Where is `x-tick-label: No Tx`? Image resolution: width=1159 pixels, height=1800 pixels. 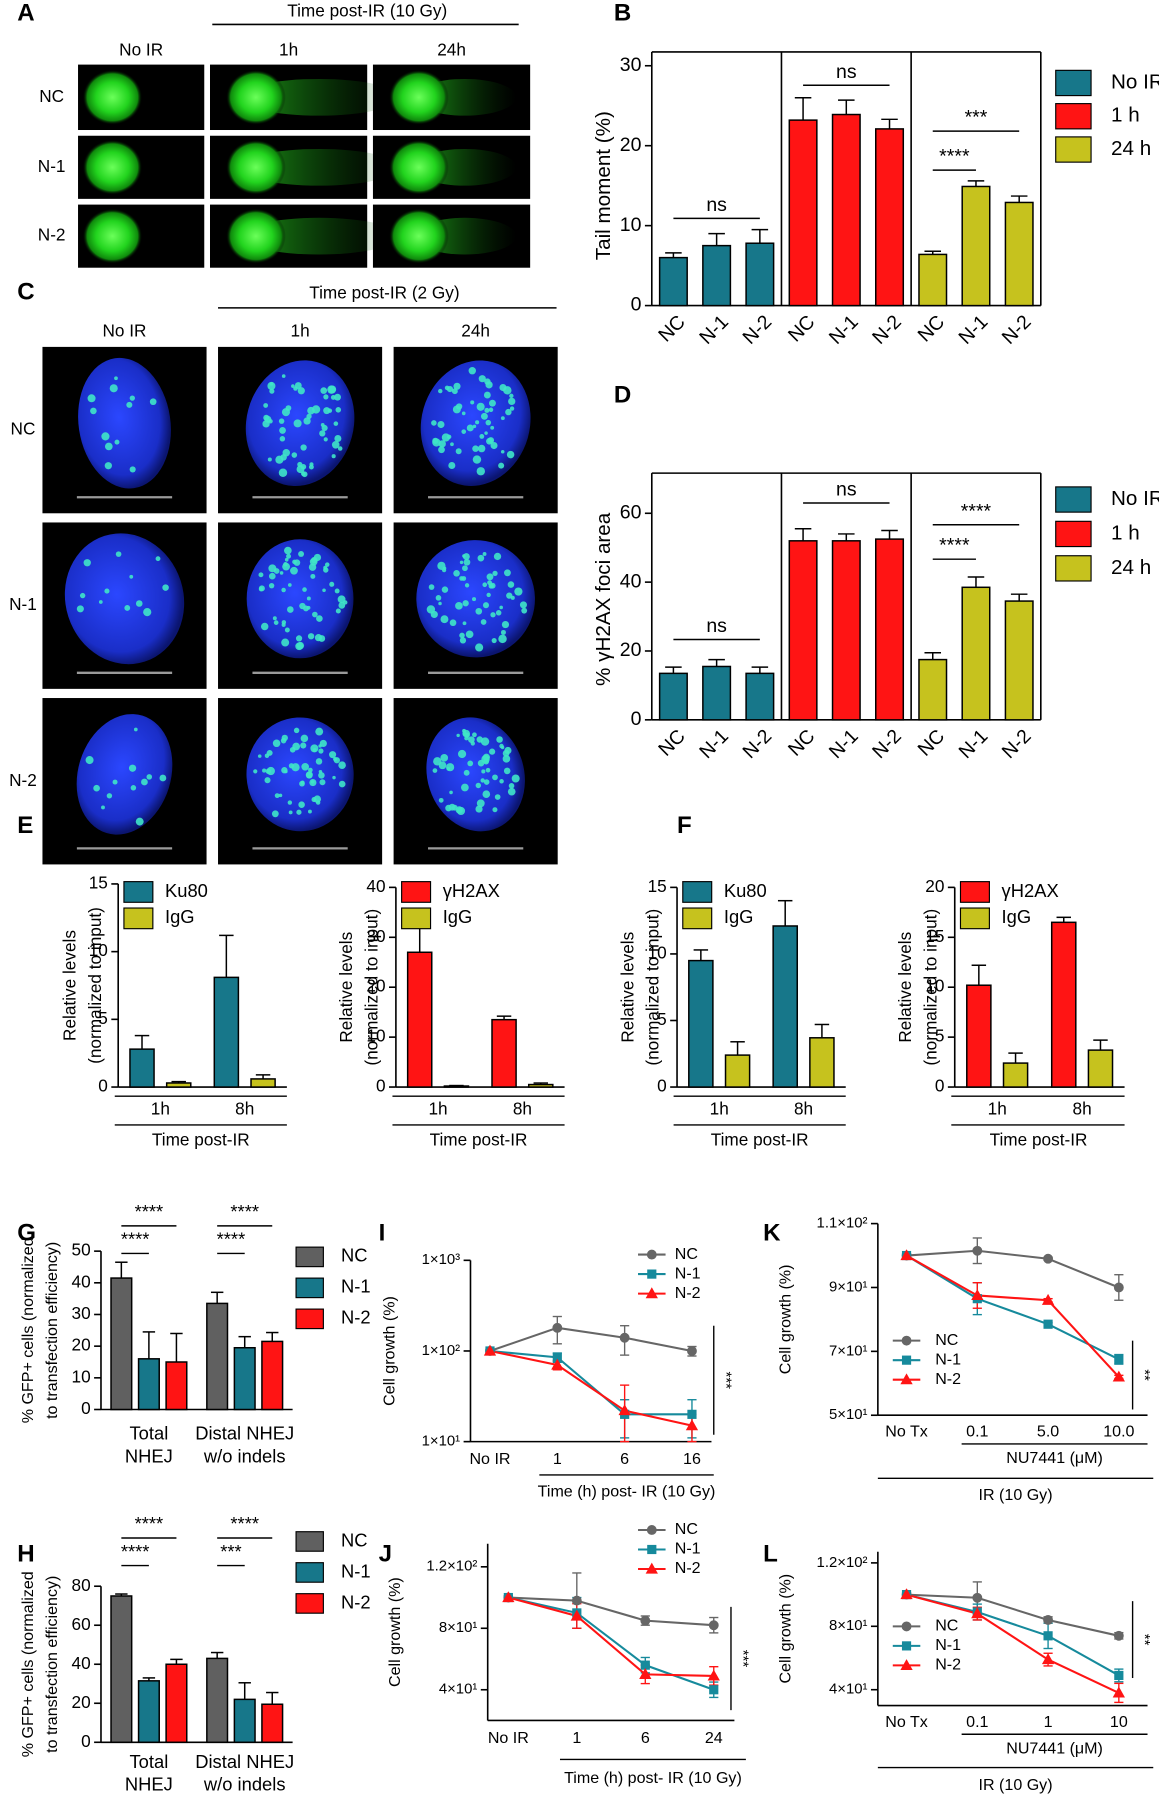 x-tick-label: No Tx is located at coordinates (906, 1722).